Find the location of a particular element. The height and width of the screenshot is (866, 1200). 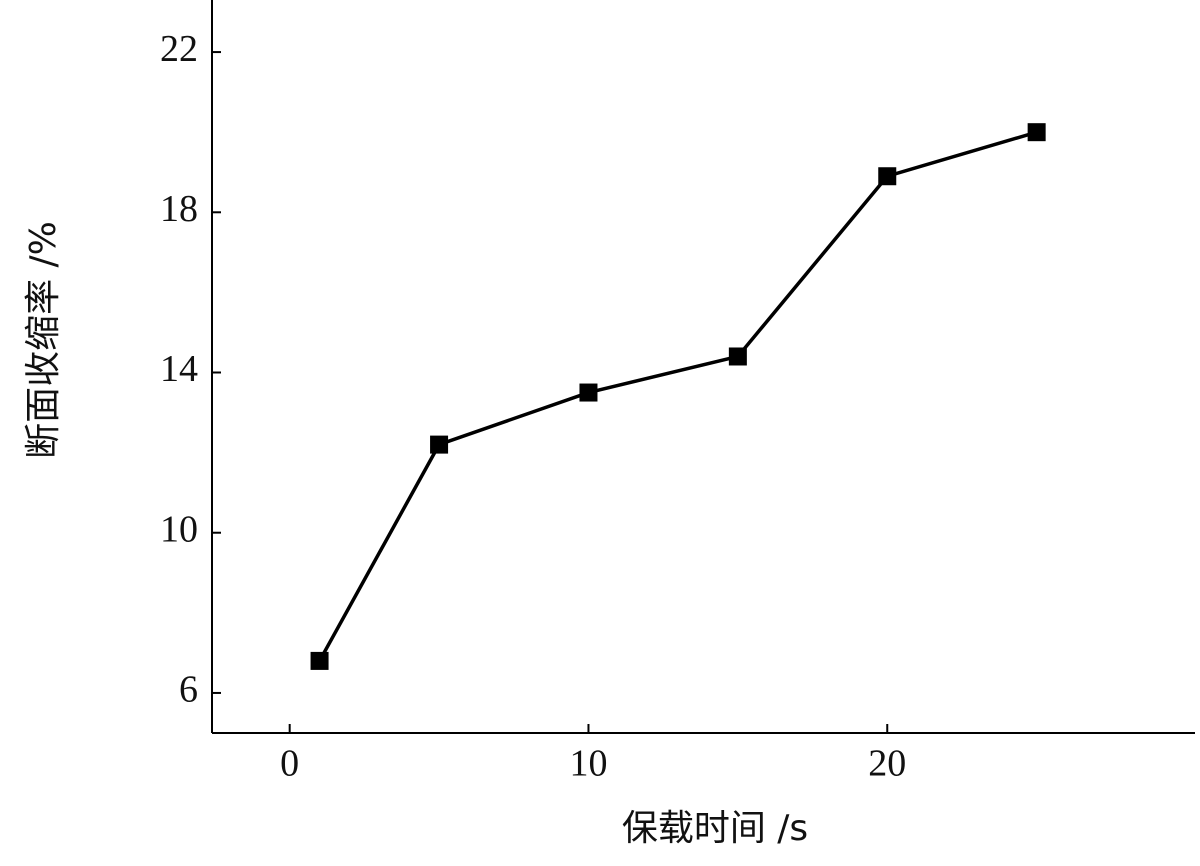

x-tick-label: 10 is located at coordinates (588, 764).